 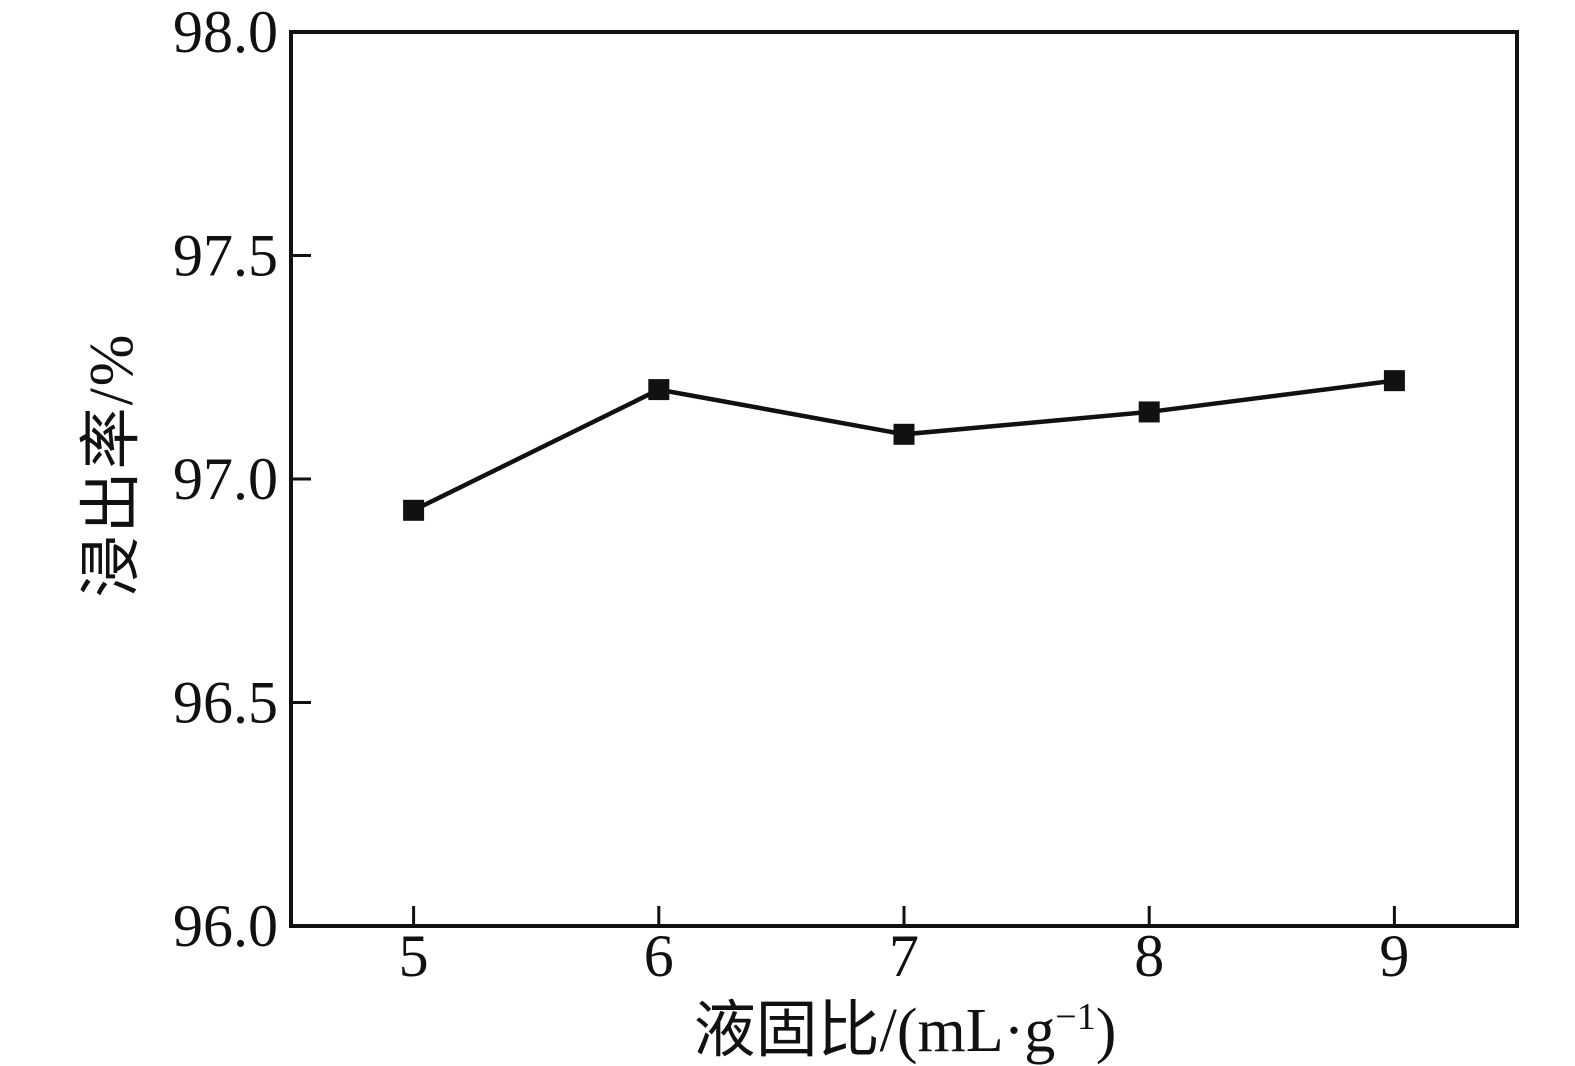 I want to click on x-axis-title: 液固比/(mL·g−1), so click(x=905, y=1022).